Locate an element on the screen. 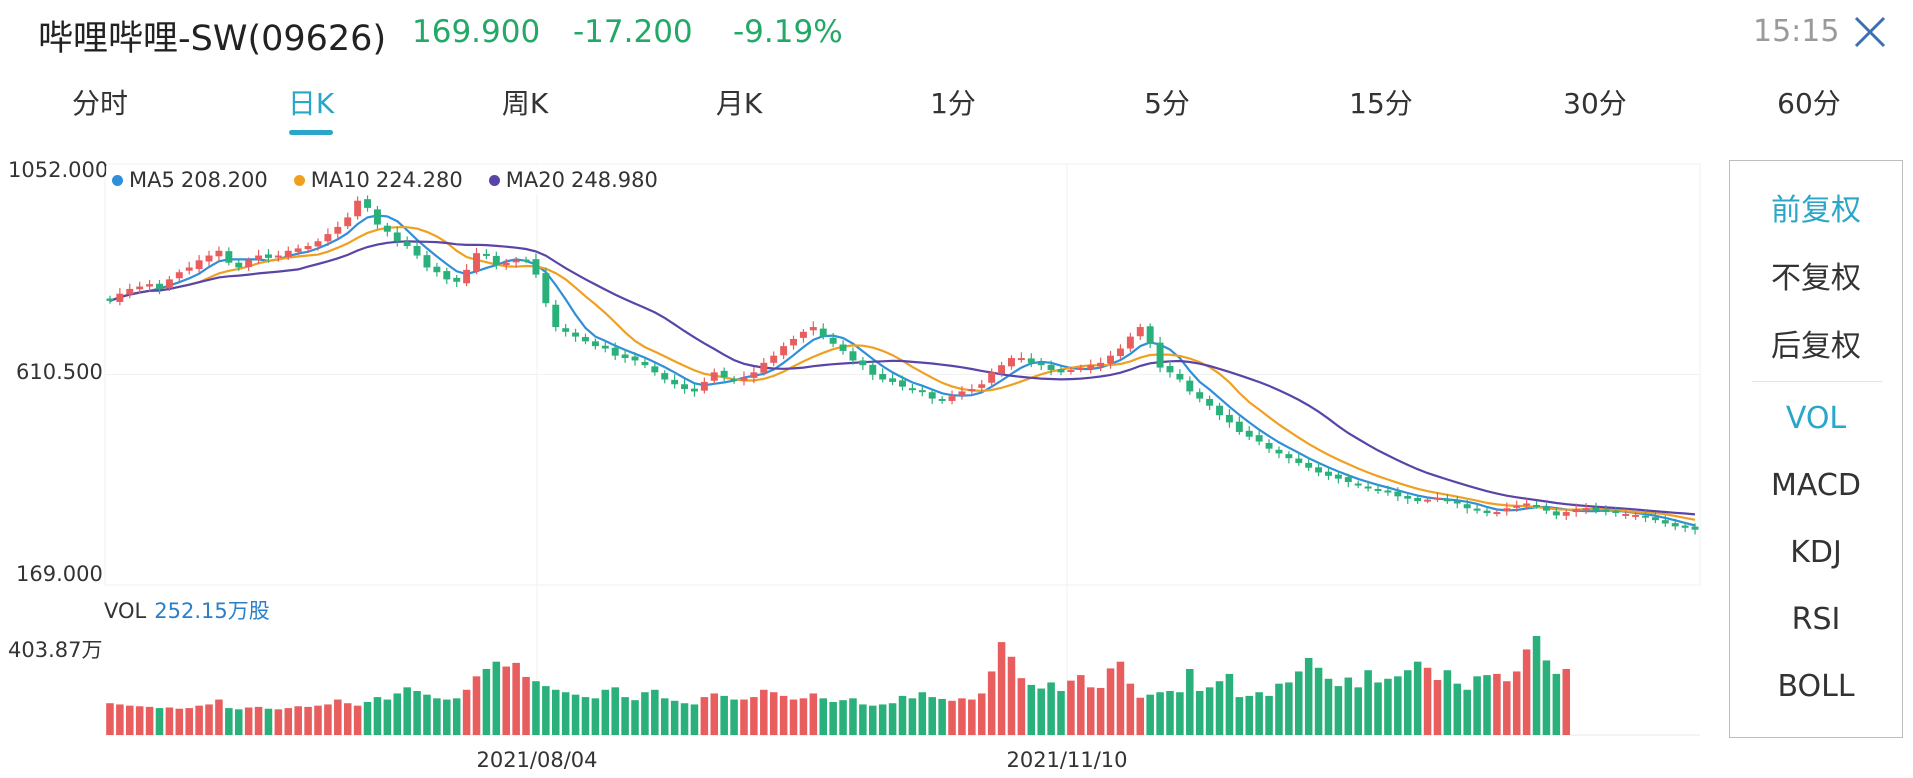 The width and height of the screenshot is (1913, 778). tab-monthly-k: 月K is located at coordinates (739, 103).